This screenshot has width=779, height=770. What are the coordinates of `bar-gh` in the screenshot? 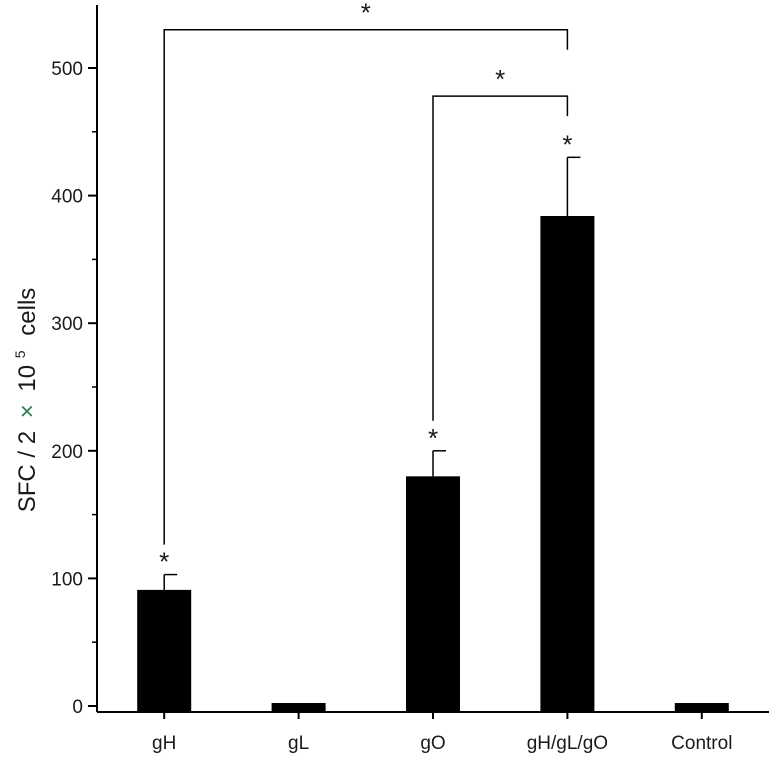 It's located at (164, 650).